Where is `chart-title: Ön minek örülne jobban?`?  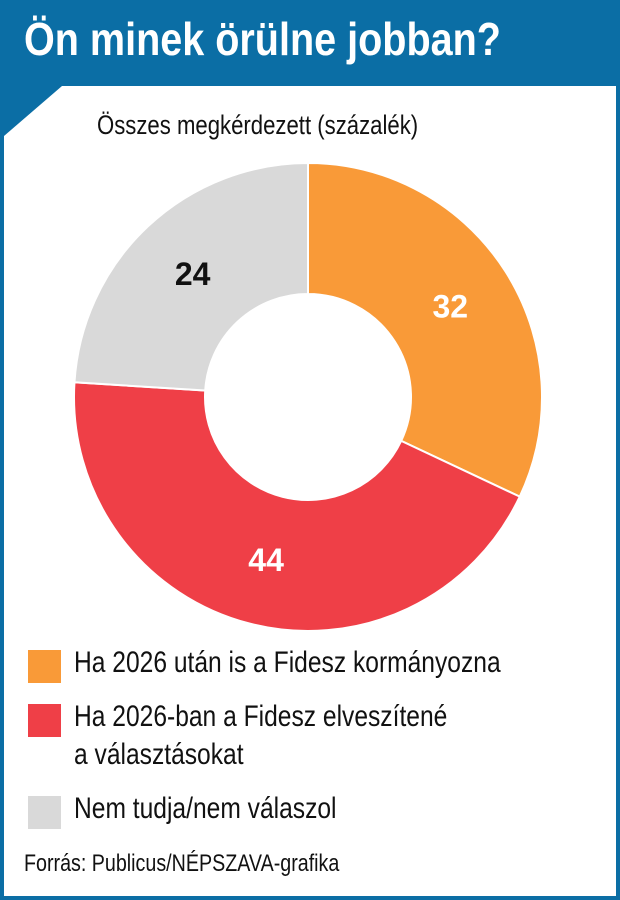 chart-title: Ön minek örülne jobban? is located at coordinates (262, 39).